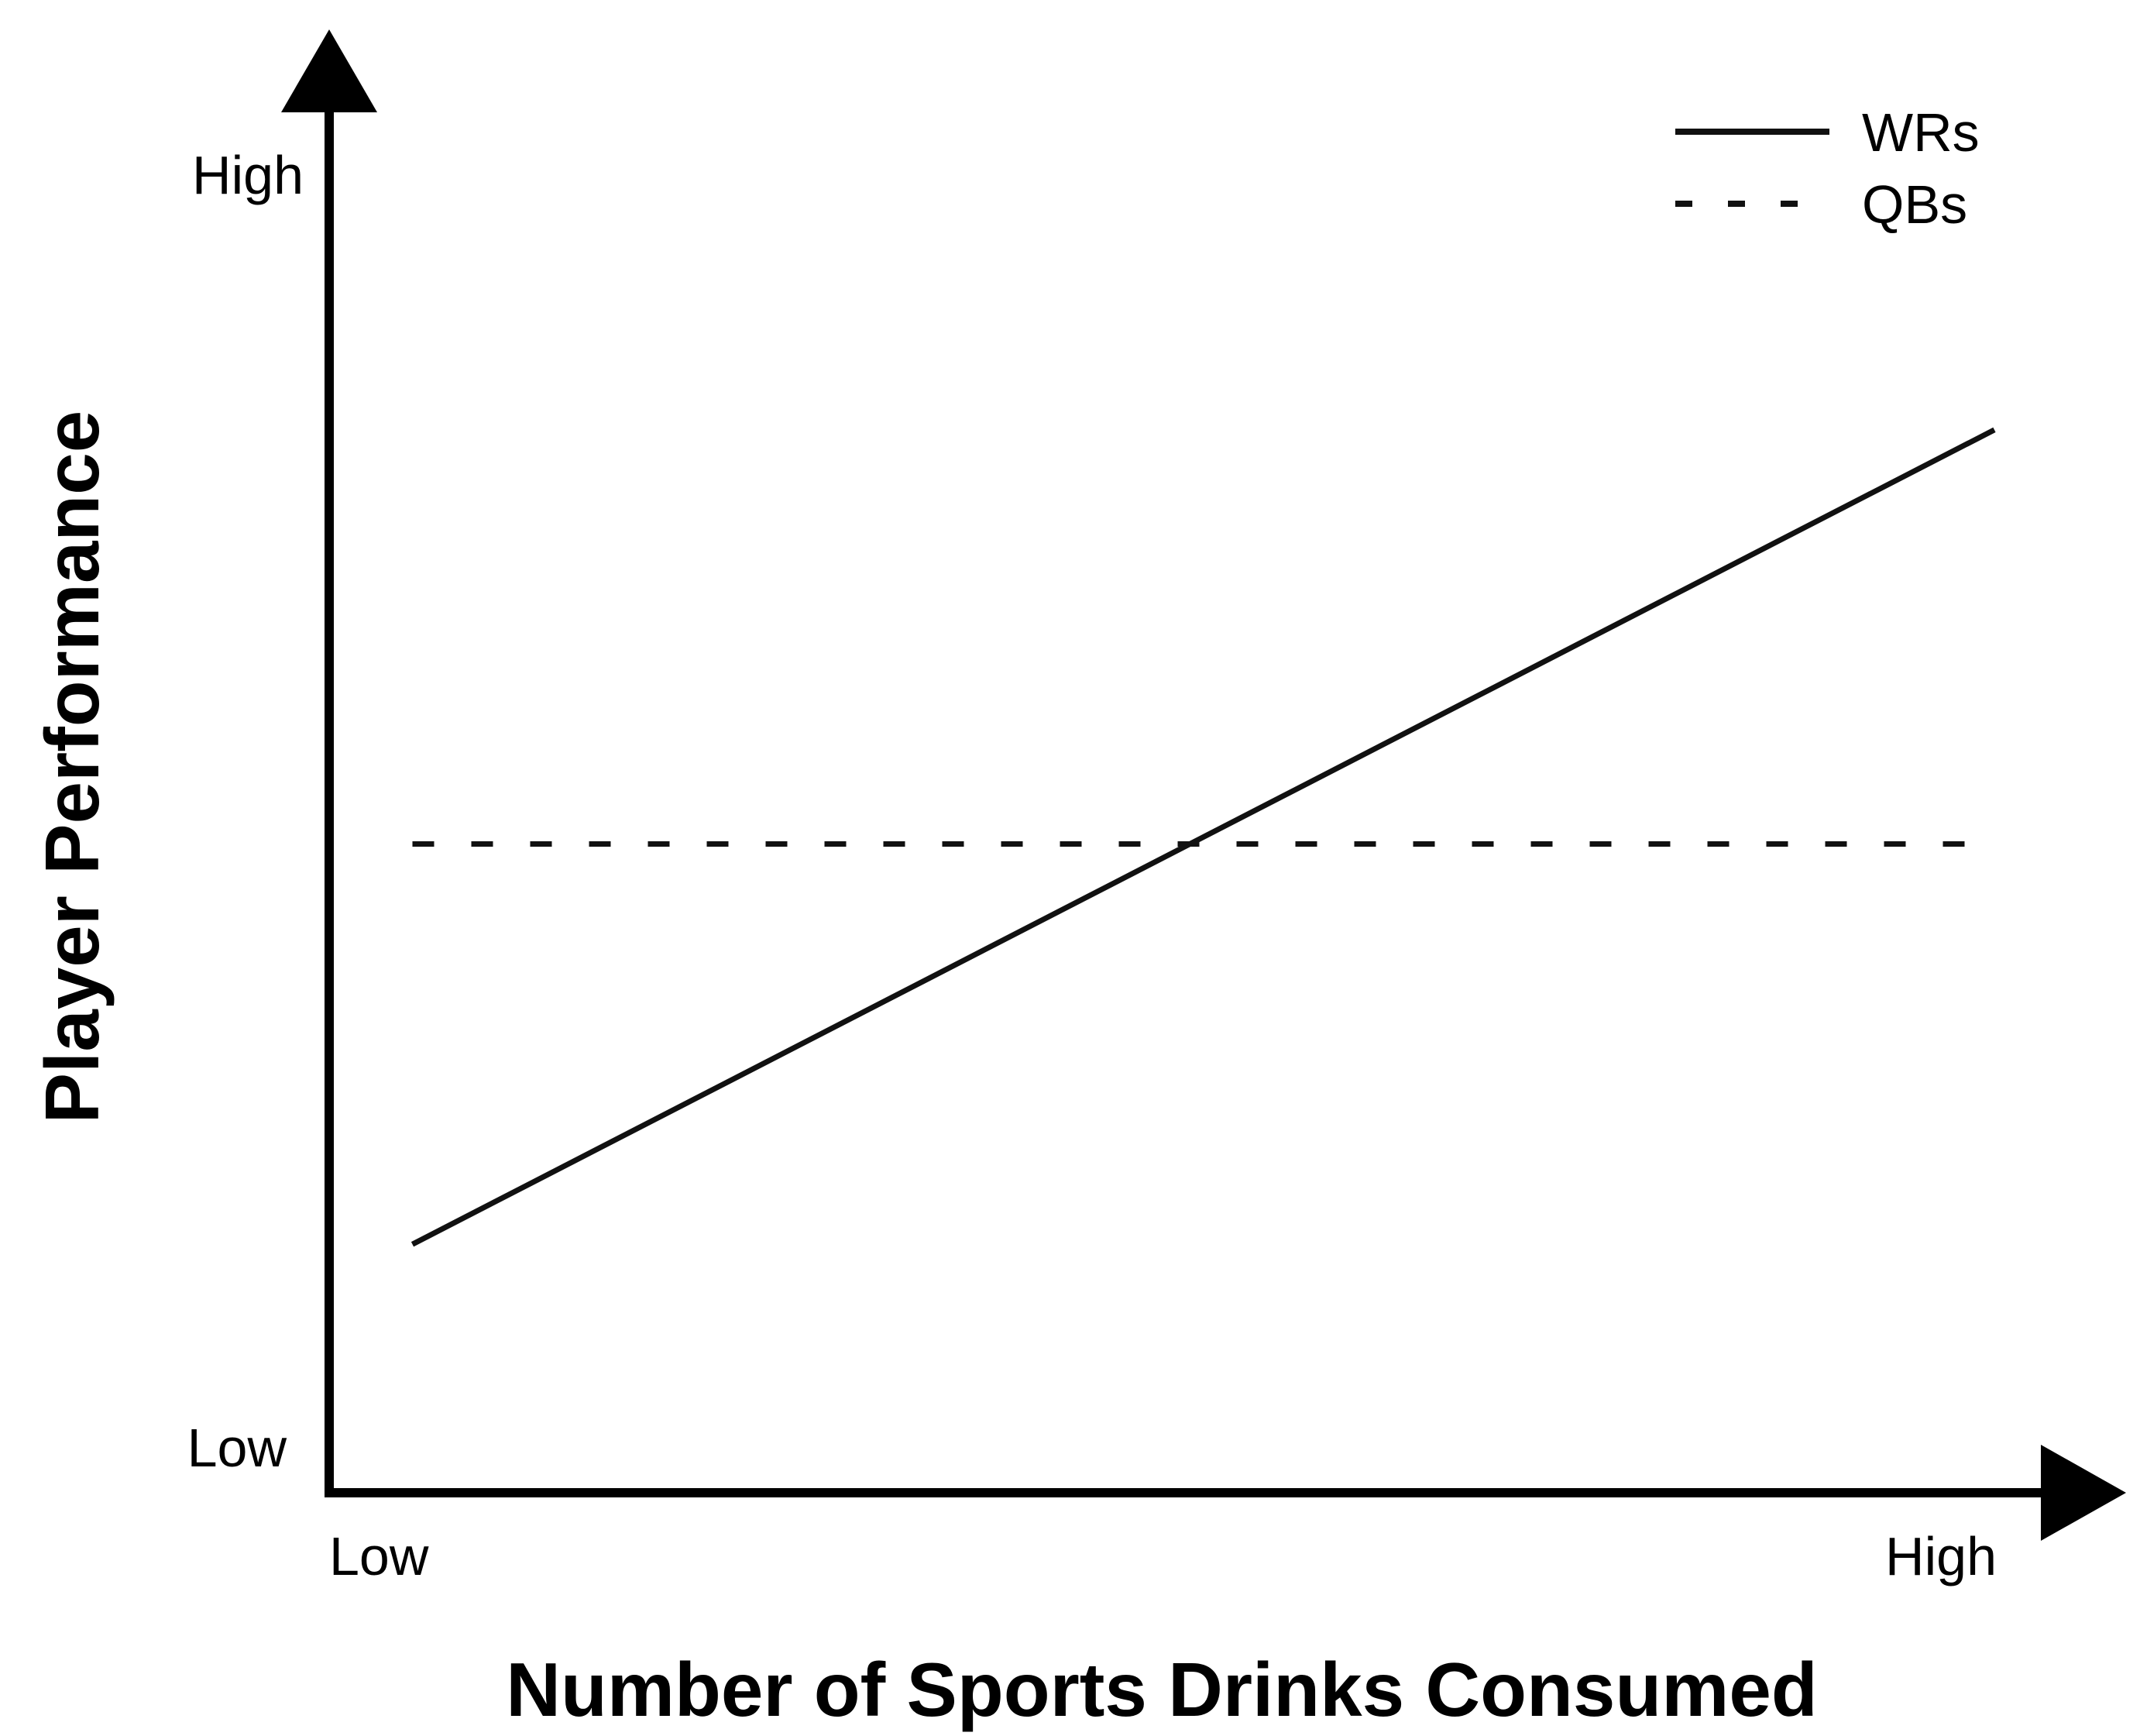 The width and height of the screenshot is (2140, 1736). I want to click on y-tick-low: Low, so click(237, 1448).